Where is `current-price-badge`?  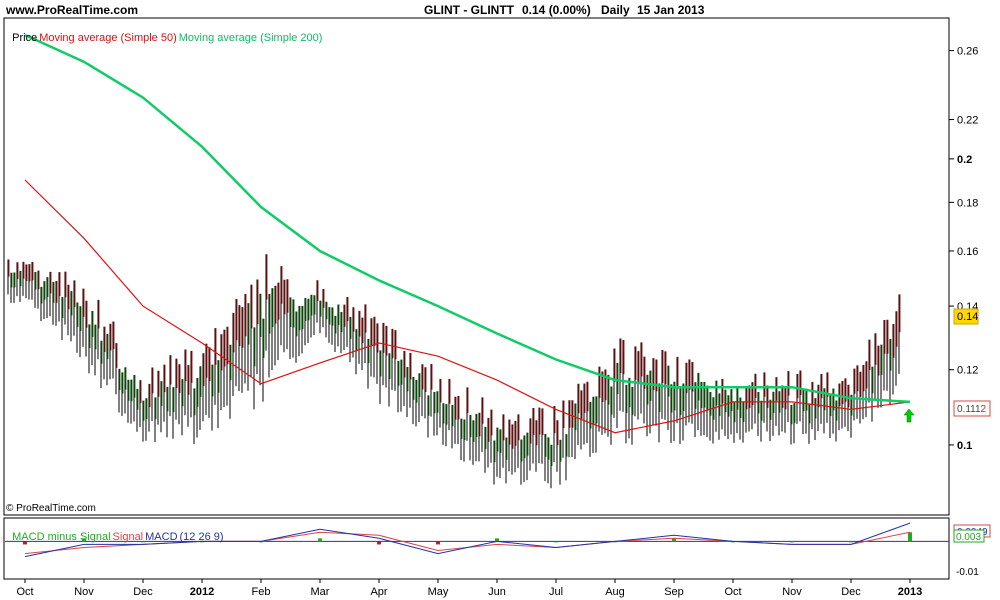 current-price-badge is located at coordinates (966, 316).